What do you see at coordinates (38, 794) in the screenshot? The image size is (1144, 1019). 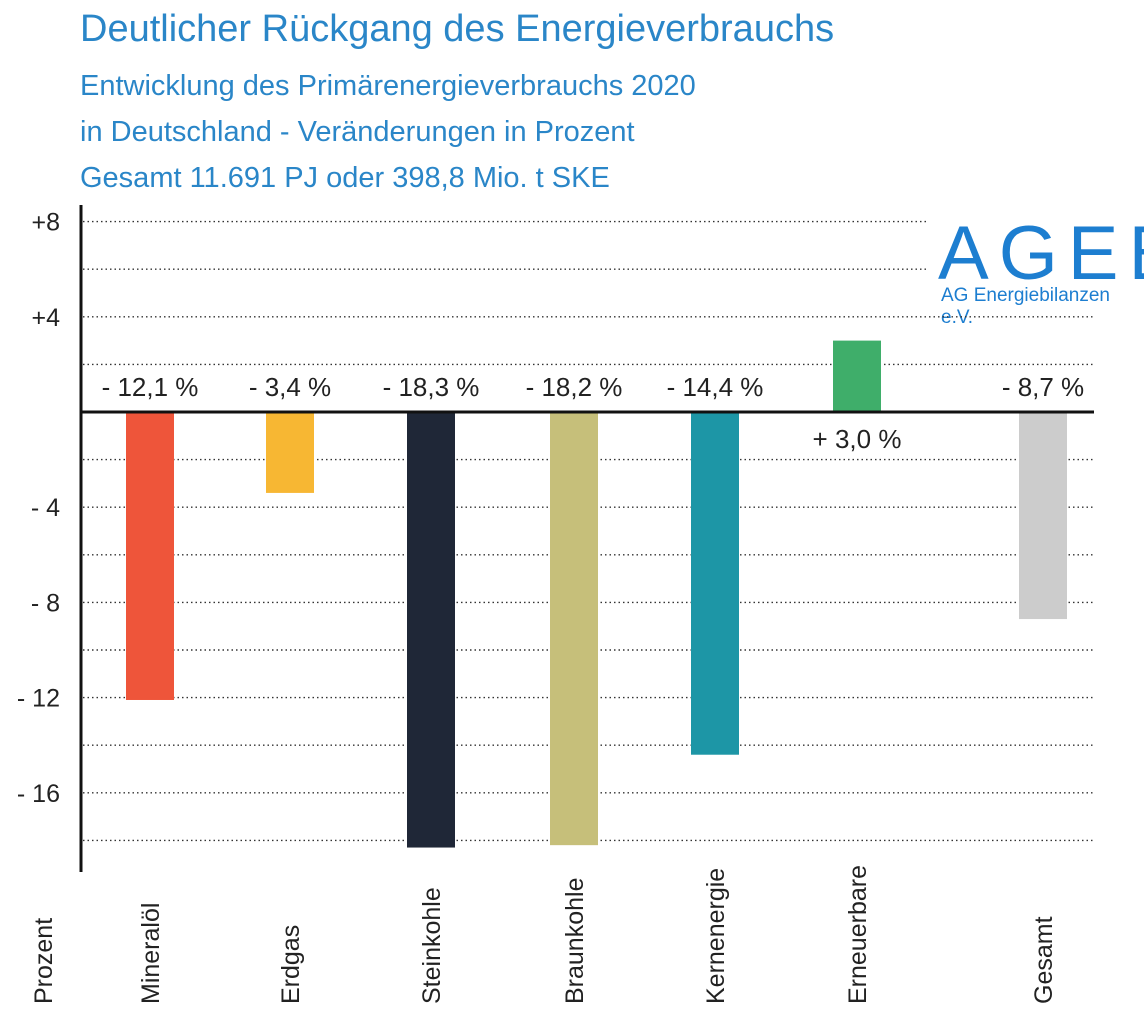 I see `y-tick-label: - 16` at bounding box center [38, 794].